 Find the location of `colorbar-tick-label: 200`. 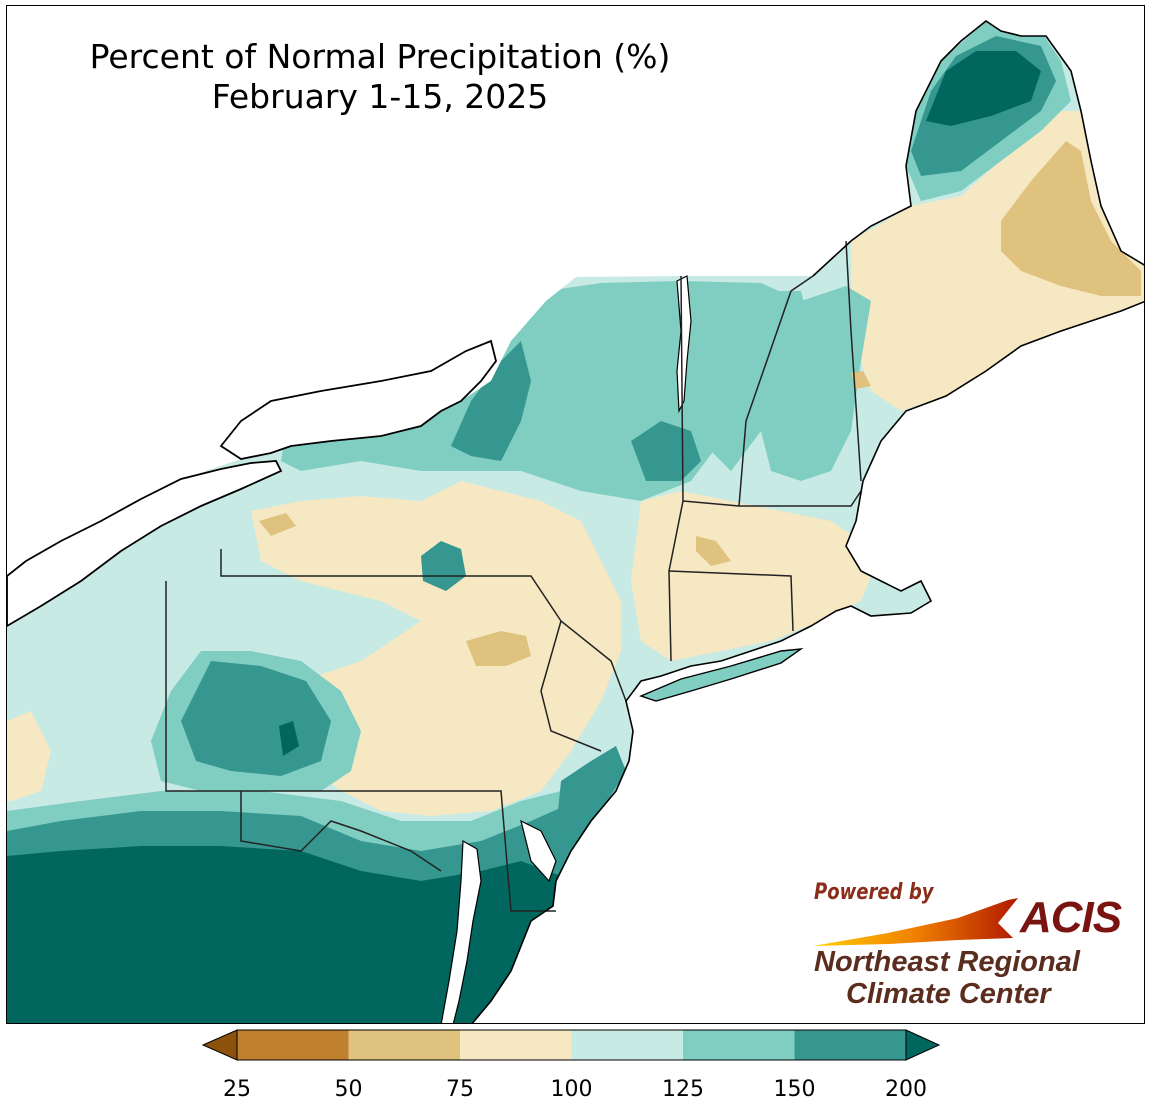

colorbar-tick-label: 200 is located at coordinates (906, 1089).